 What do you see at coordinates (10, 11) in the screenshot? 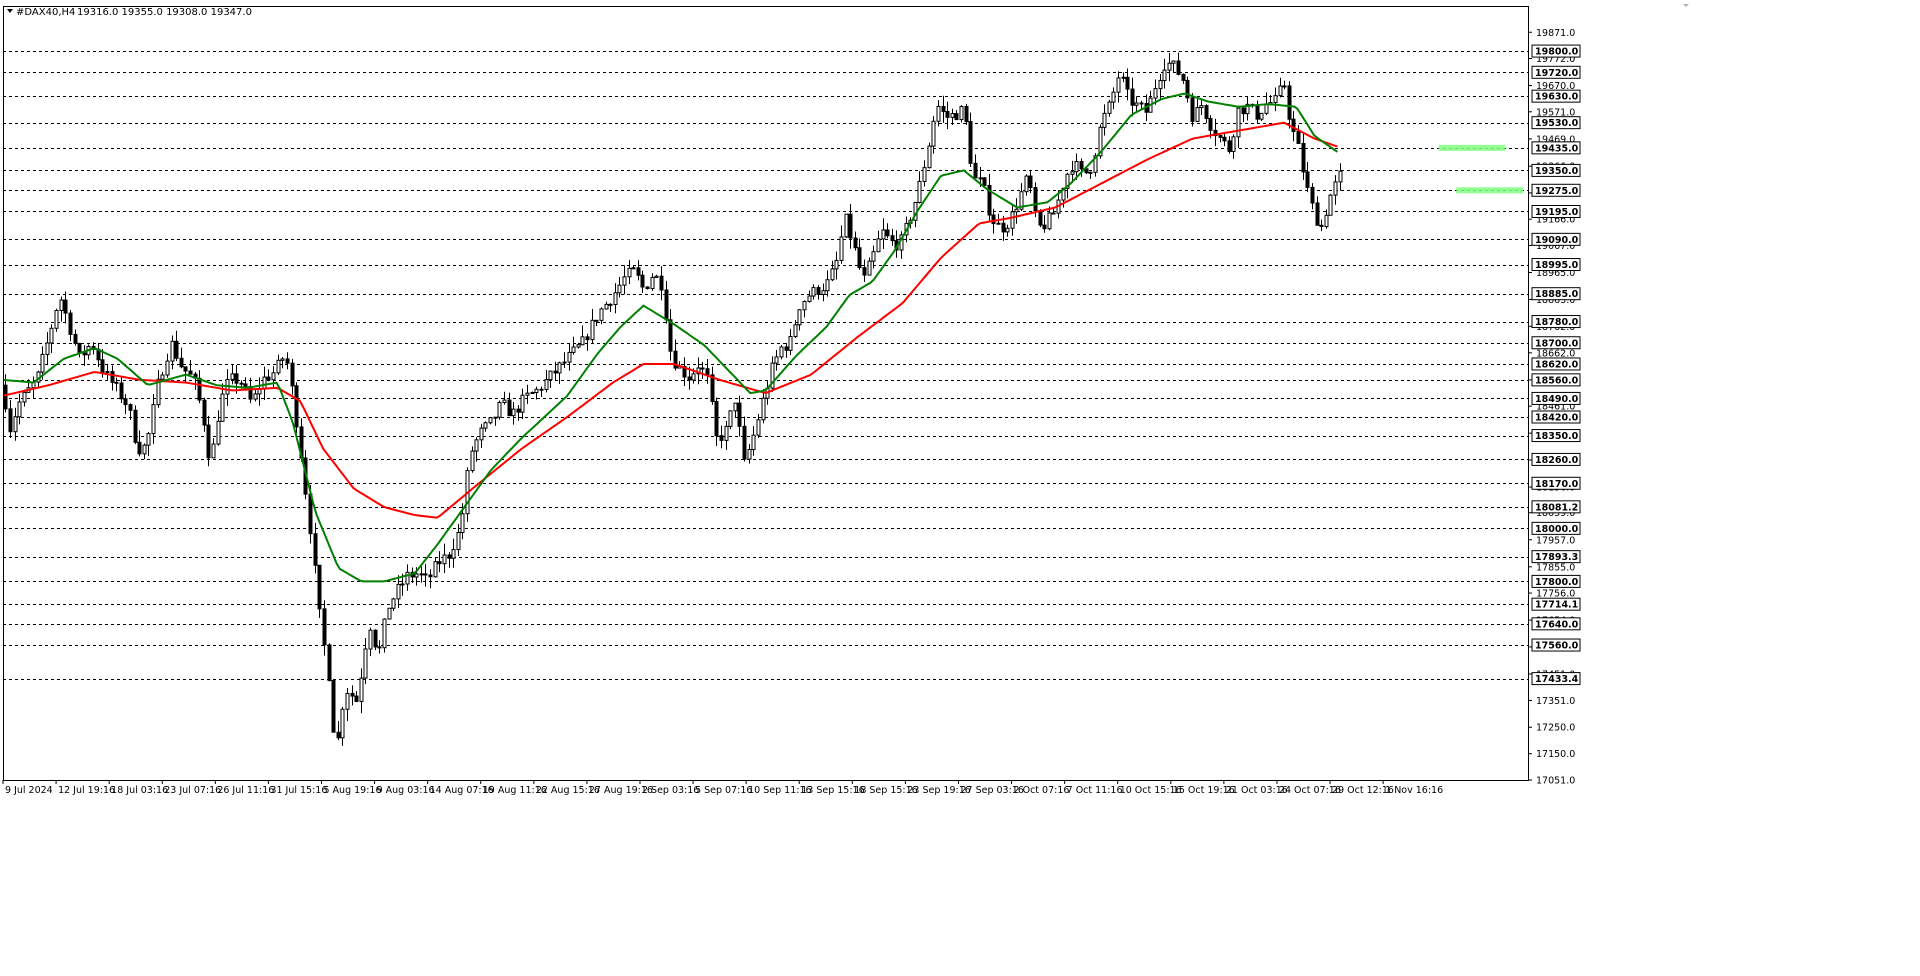
I see `dropdown-triangle-icon` at bounding box center [10, 11].